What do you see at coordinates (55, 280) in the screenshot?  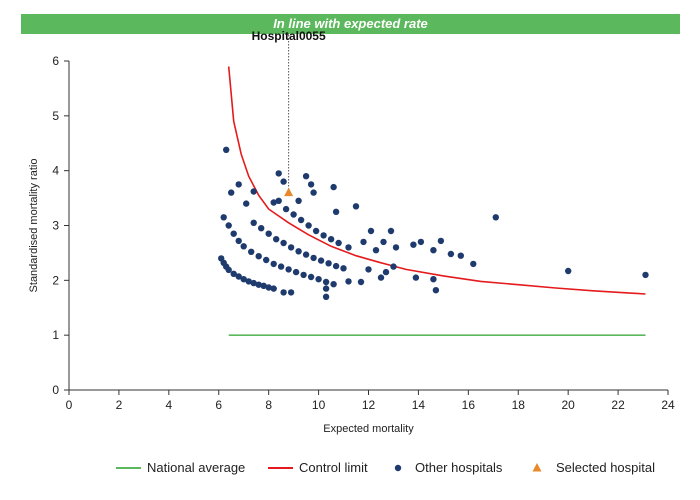 I see `y-tick-label-2: 2` at bounding box center [55, 280].